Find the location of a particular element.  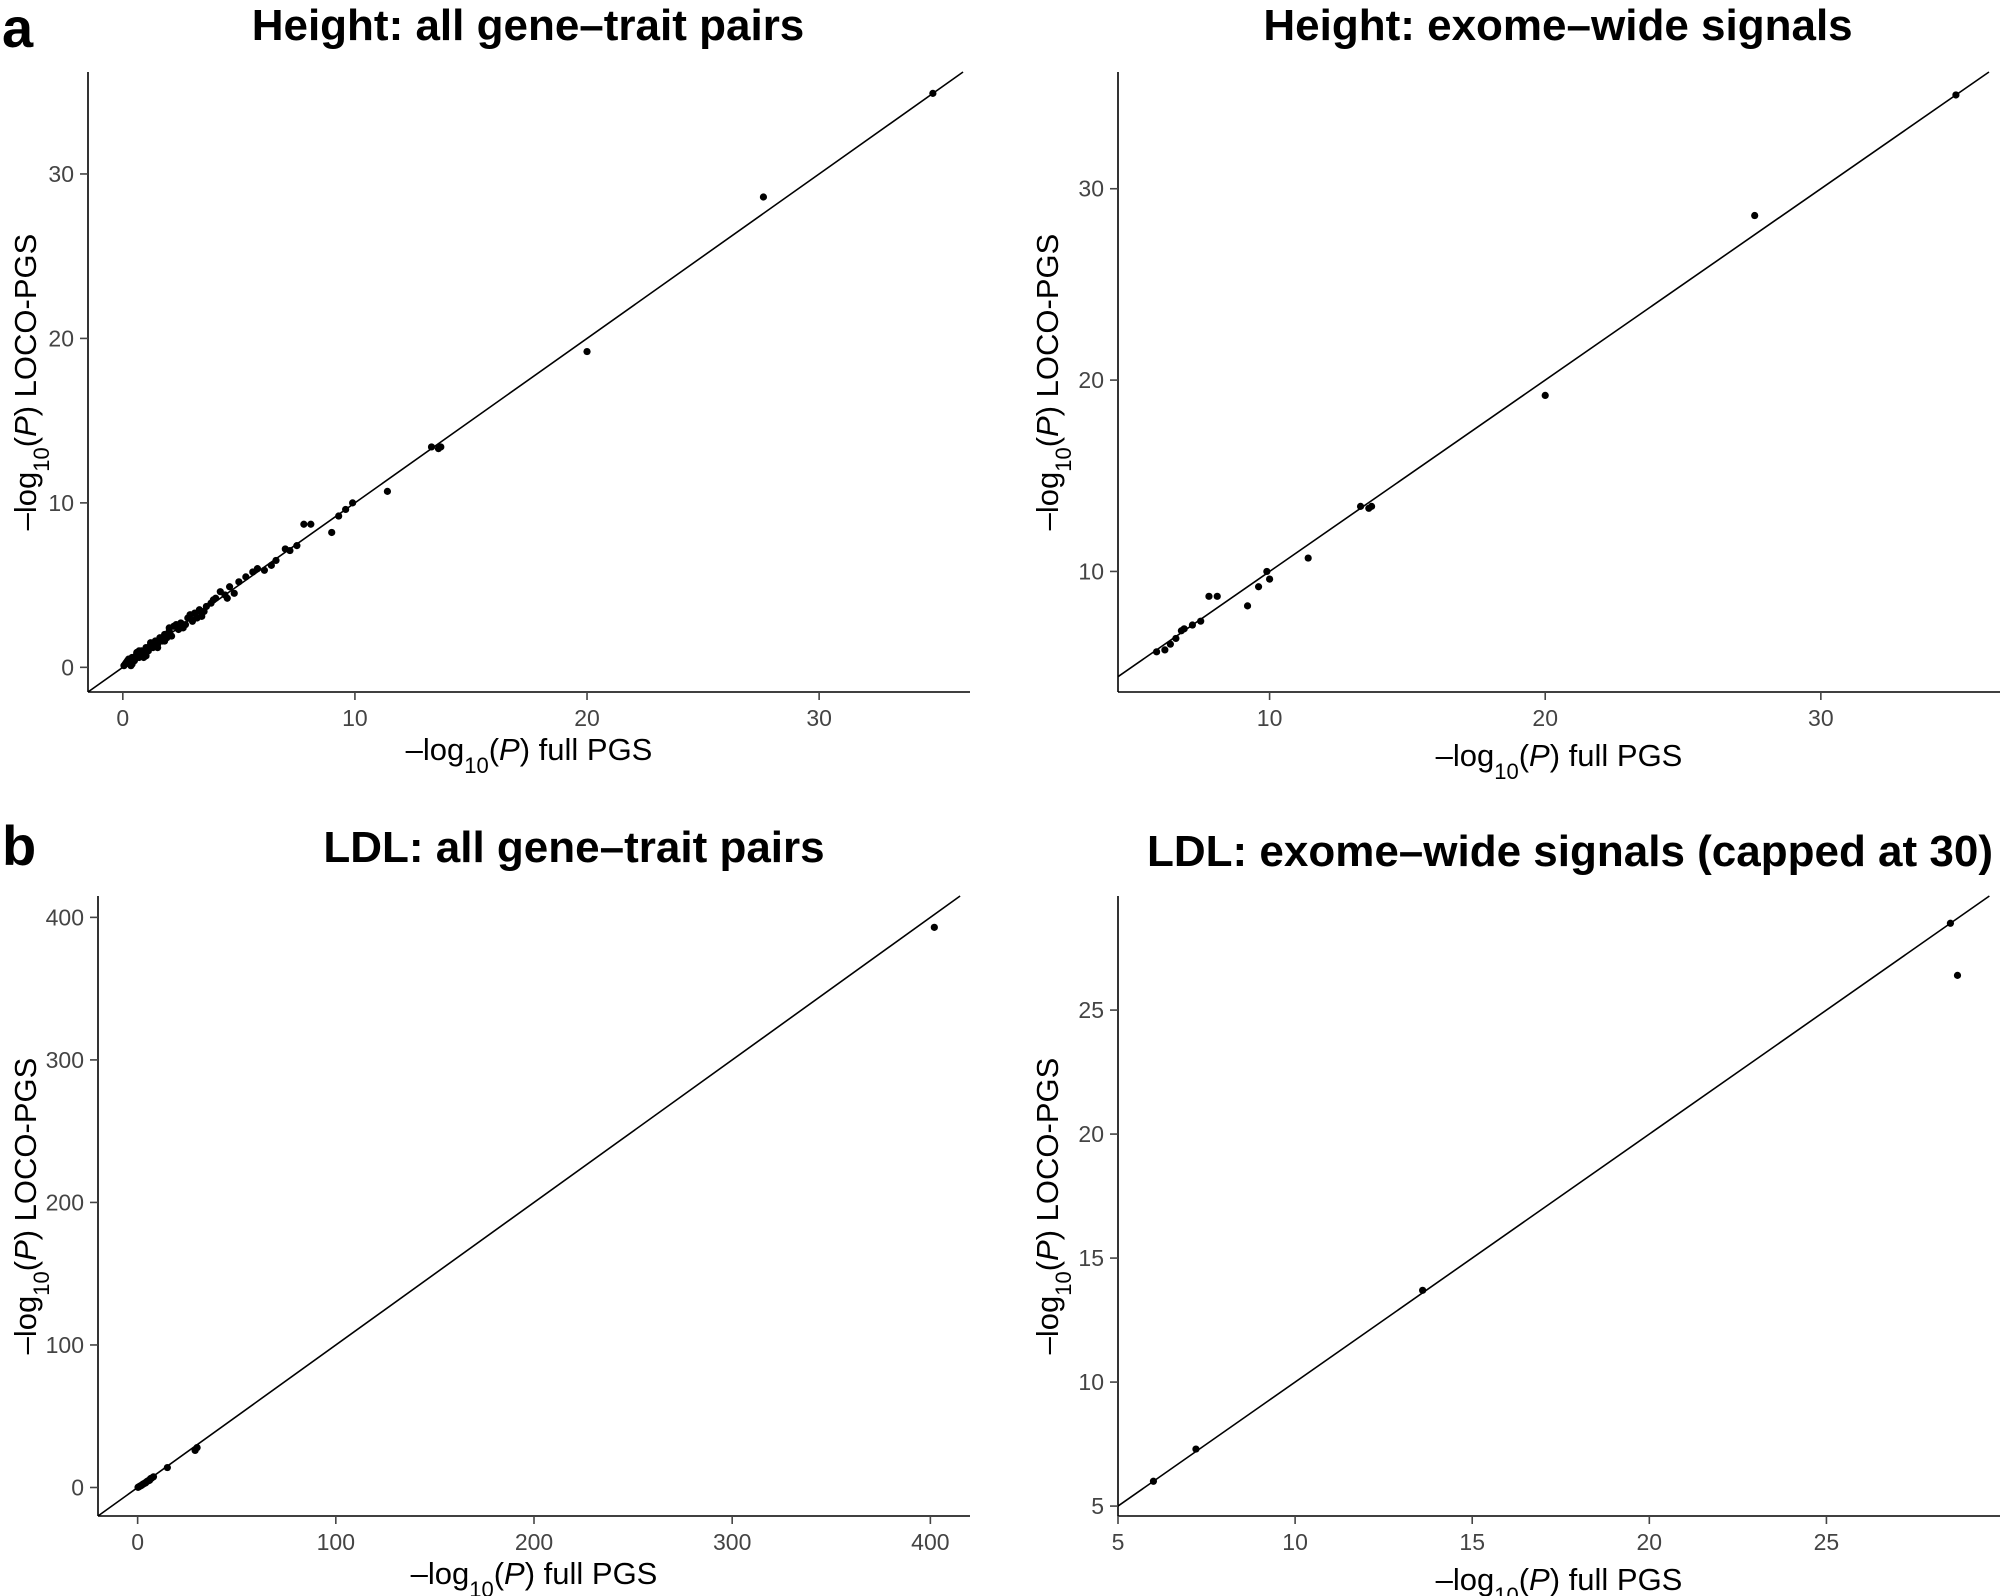

y-tick-label: 5 is located at coordinates (1097, 1506).